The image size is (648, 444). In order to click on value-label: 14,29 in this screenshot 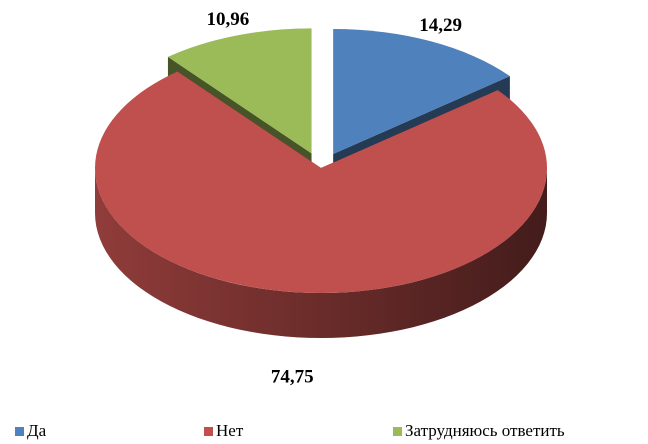, I will do `click(440, 25)`.